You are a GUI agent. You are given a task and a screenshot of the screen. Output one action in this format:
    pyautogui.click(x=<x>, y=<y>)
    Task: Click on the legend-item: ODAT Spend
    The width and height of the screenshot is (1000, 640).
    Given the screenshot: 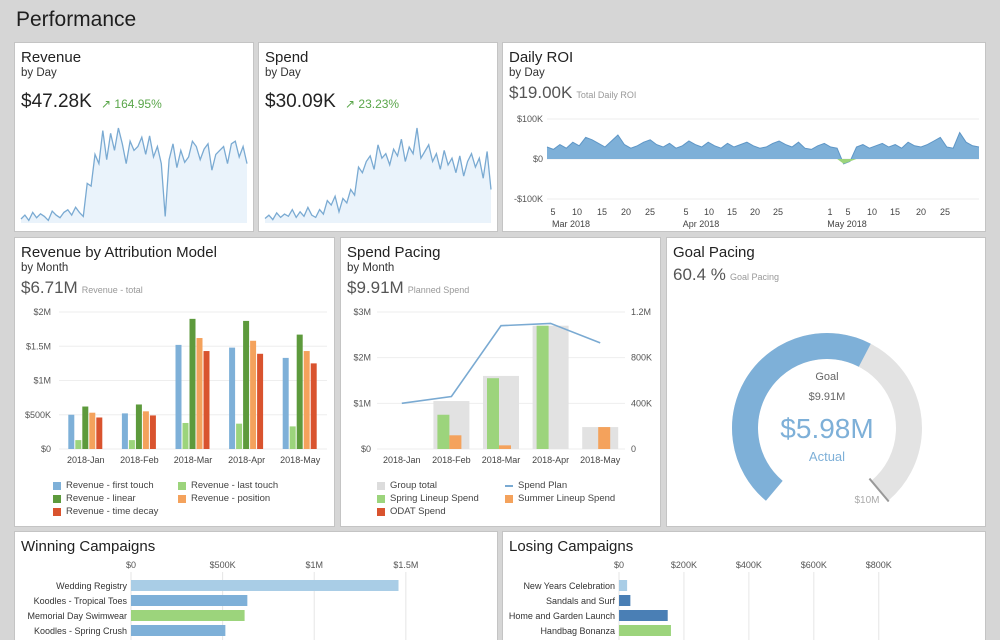 What is the action you would take?
    pyautogui.click(x=517, y=511)
    